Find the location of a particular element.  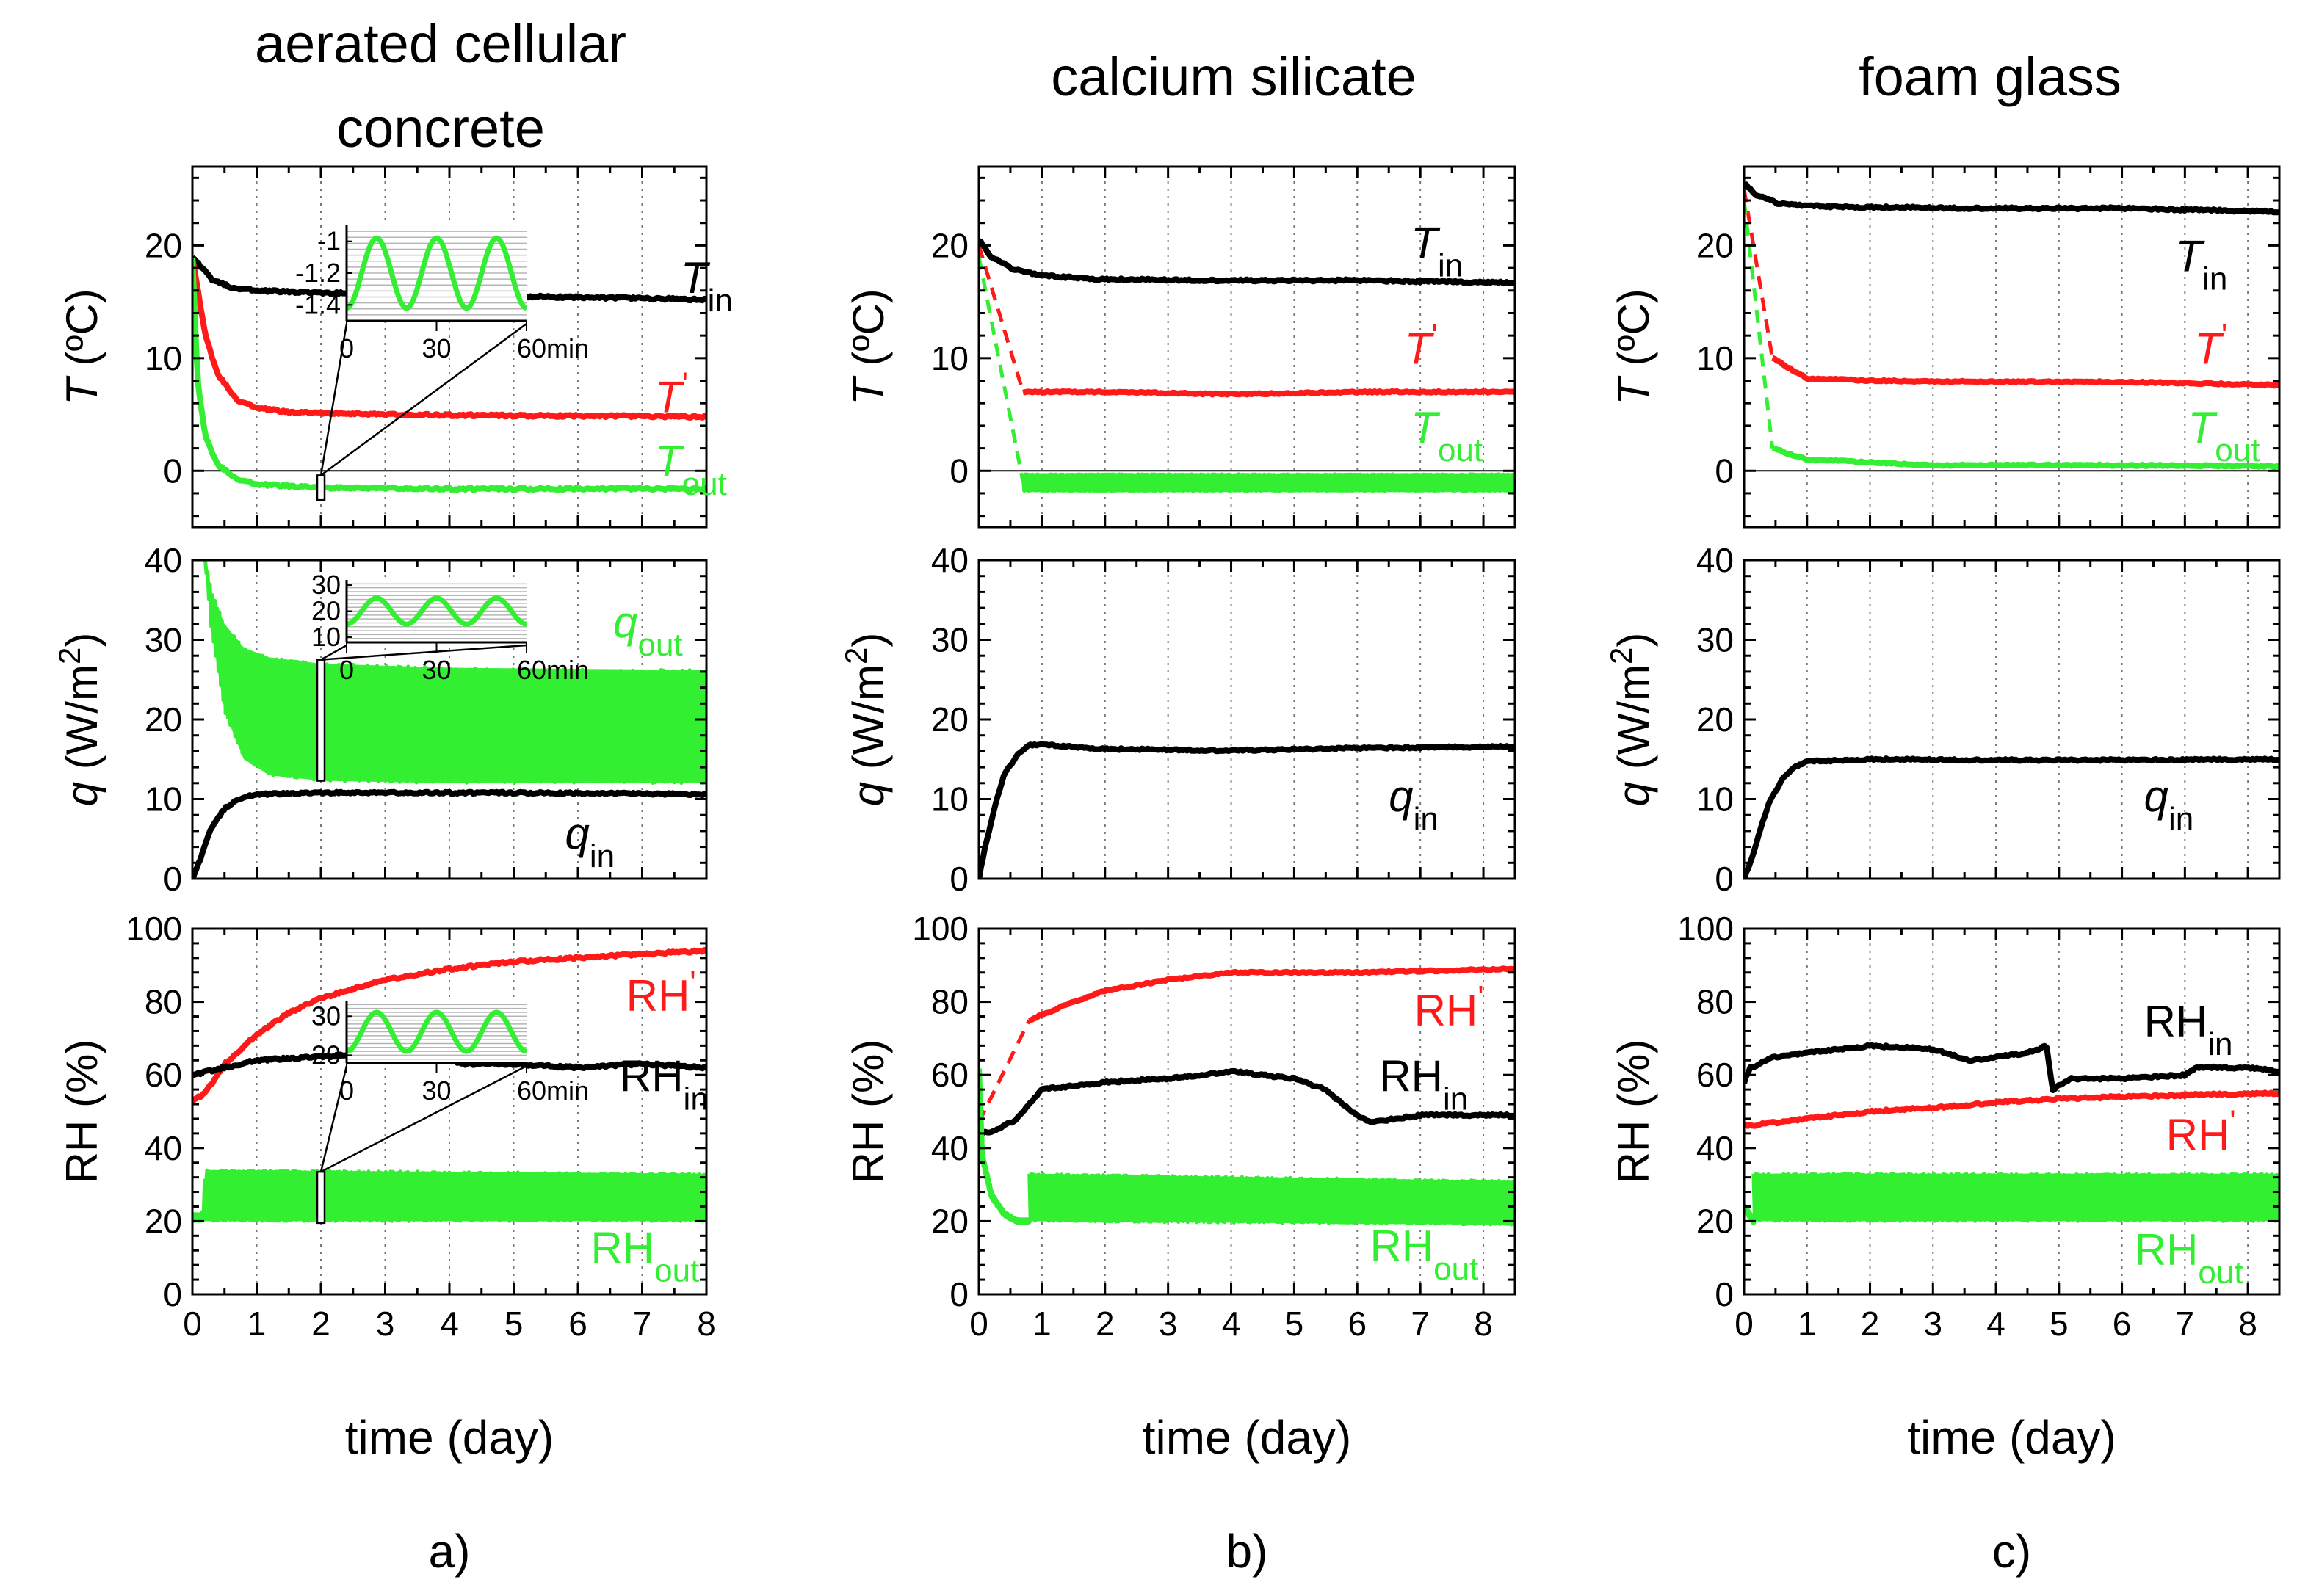

subplot-T: 0 10 20 T (ºC) is located at coordinates (1945, 347).